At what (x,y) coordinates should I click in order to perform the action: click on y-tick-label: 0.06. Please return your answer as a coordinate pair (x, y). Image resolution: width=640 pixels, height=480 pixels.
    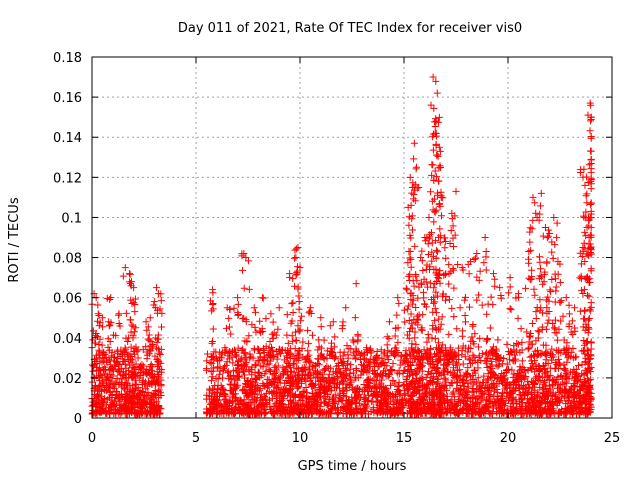
    Looking at the image, I should click on (67, 299).